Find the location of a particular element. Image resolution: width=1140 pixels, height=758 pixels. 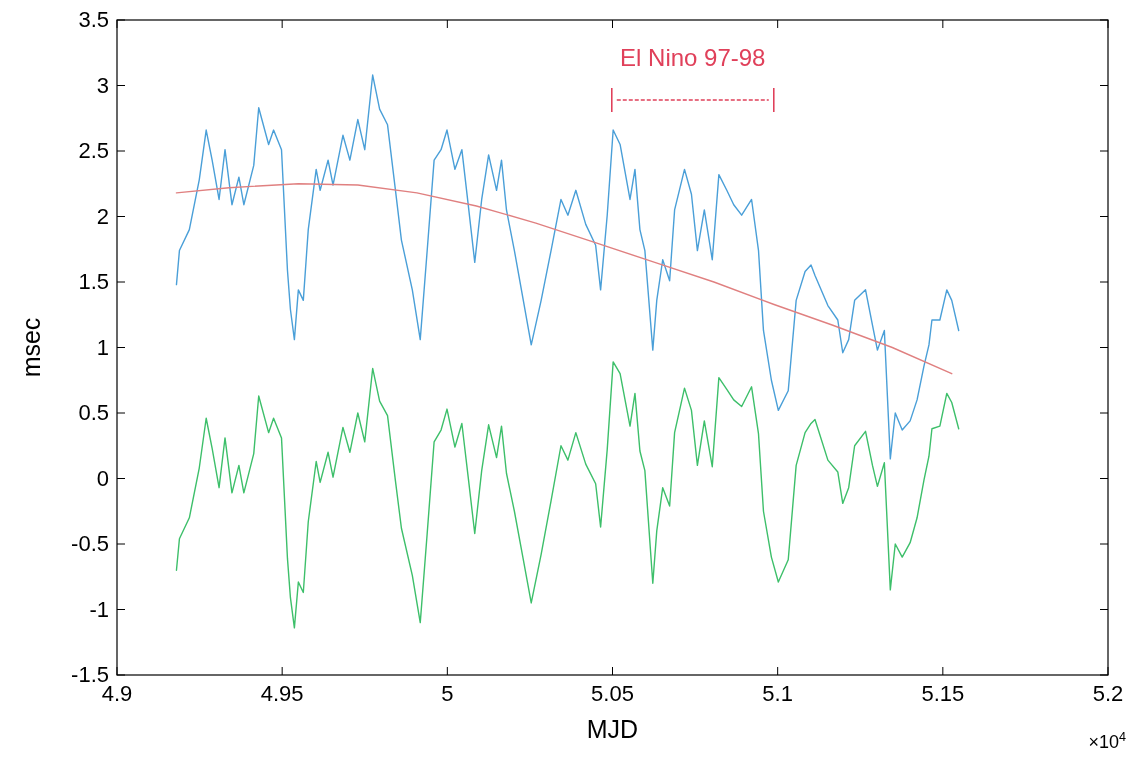

y-tick-label: 2 is located at coordinates (102, 216).